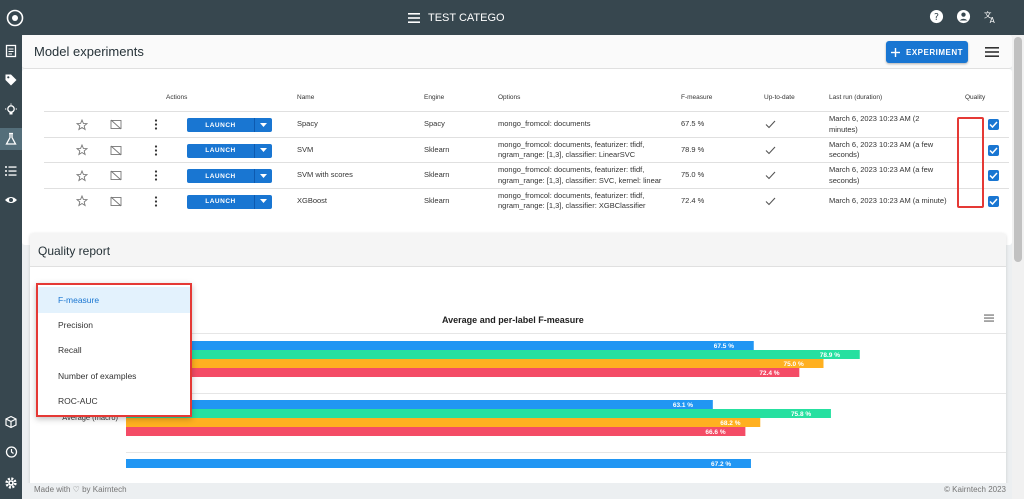  What do you see at coordinates (693, 175) in the screenshot?
I see `row-fmeasure: 75.0 %` at bounding box center [693, 175].